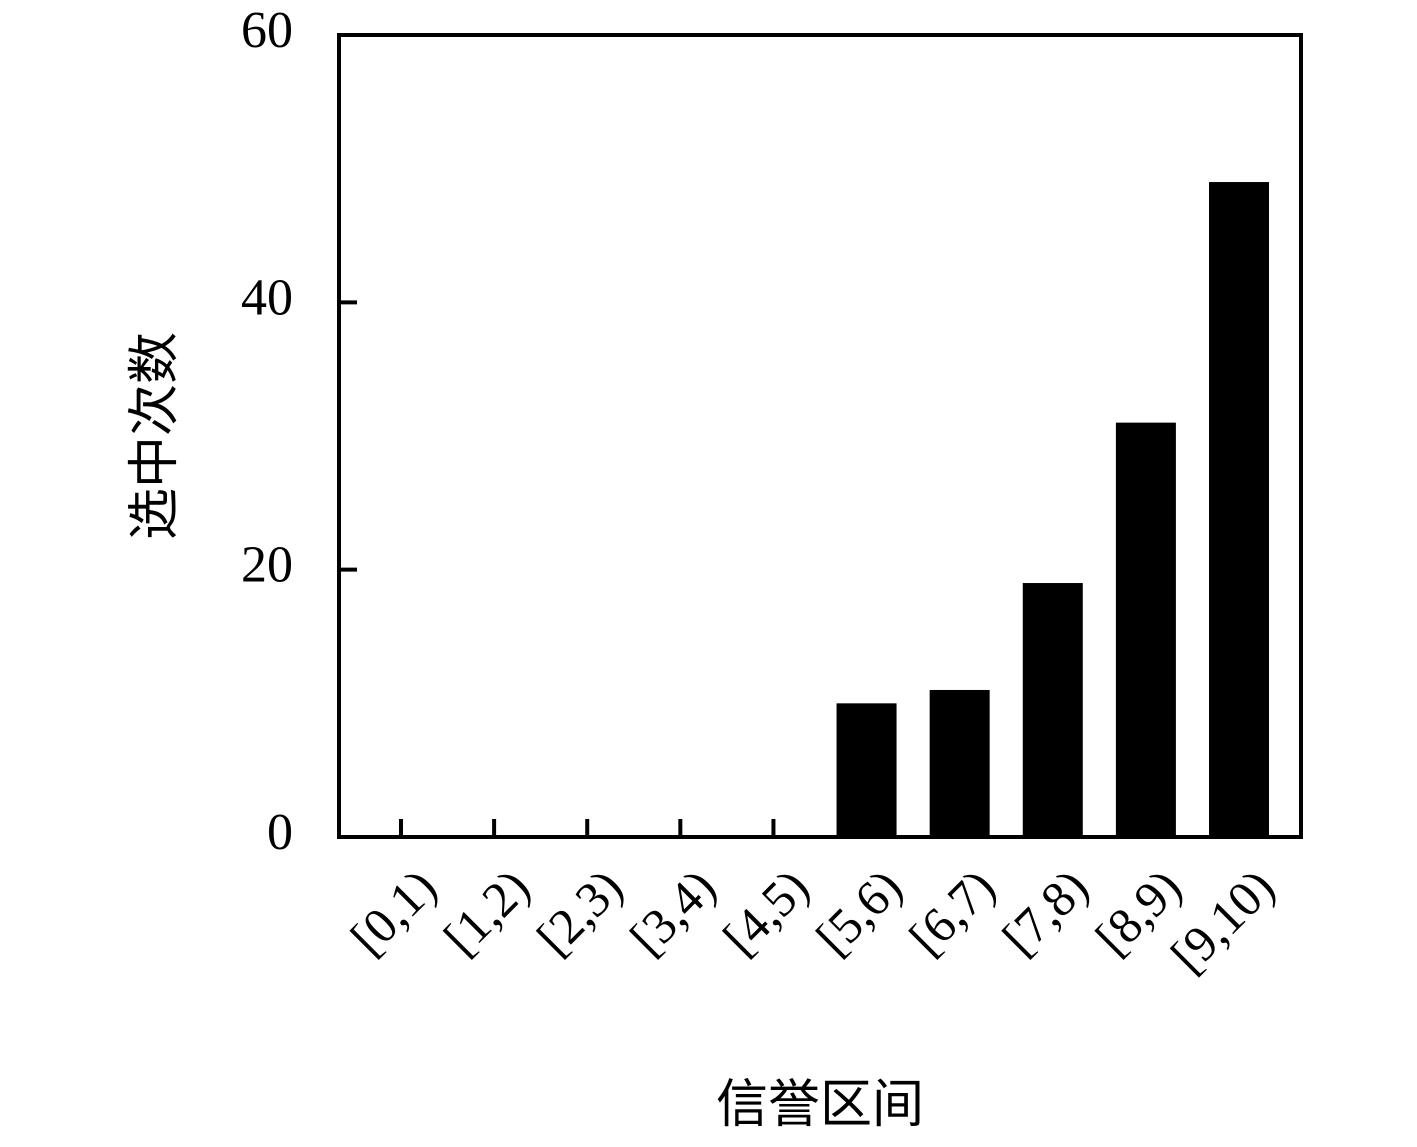  Describe the element at coordinates (765, 911) in the screenshot. I see `x-tick-label: [4,5)` at that location.